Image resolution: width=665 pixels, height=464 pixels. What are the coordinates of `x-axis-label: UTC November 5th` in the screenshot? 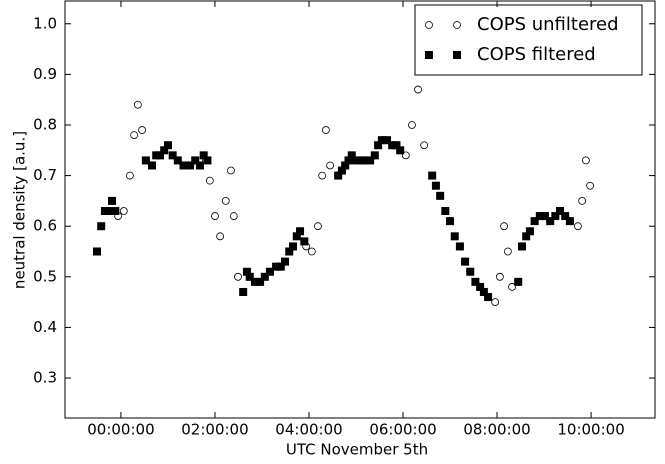 It's located at (357, 450).